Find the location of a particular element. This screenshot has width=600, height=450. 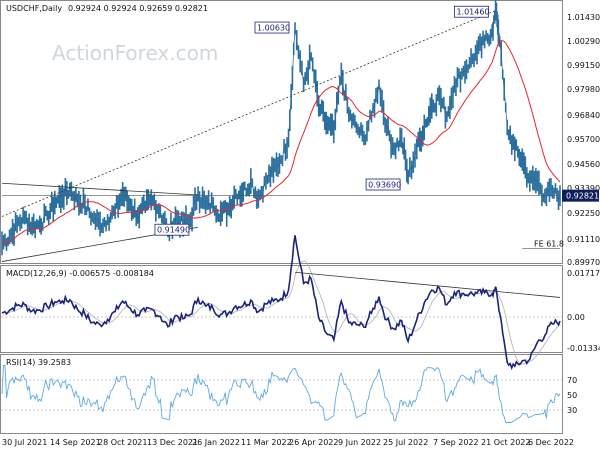

annotation-label: 0.91490 is located at coordinates (173, 230).